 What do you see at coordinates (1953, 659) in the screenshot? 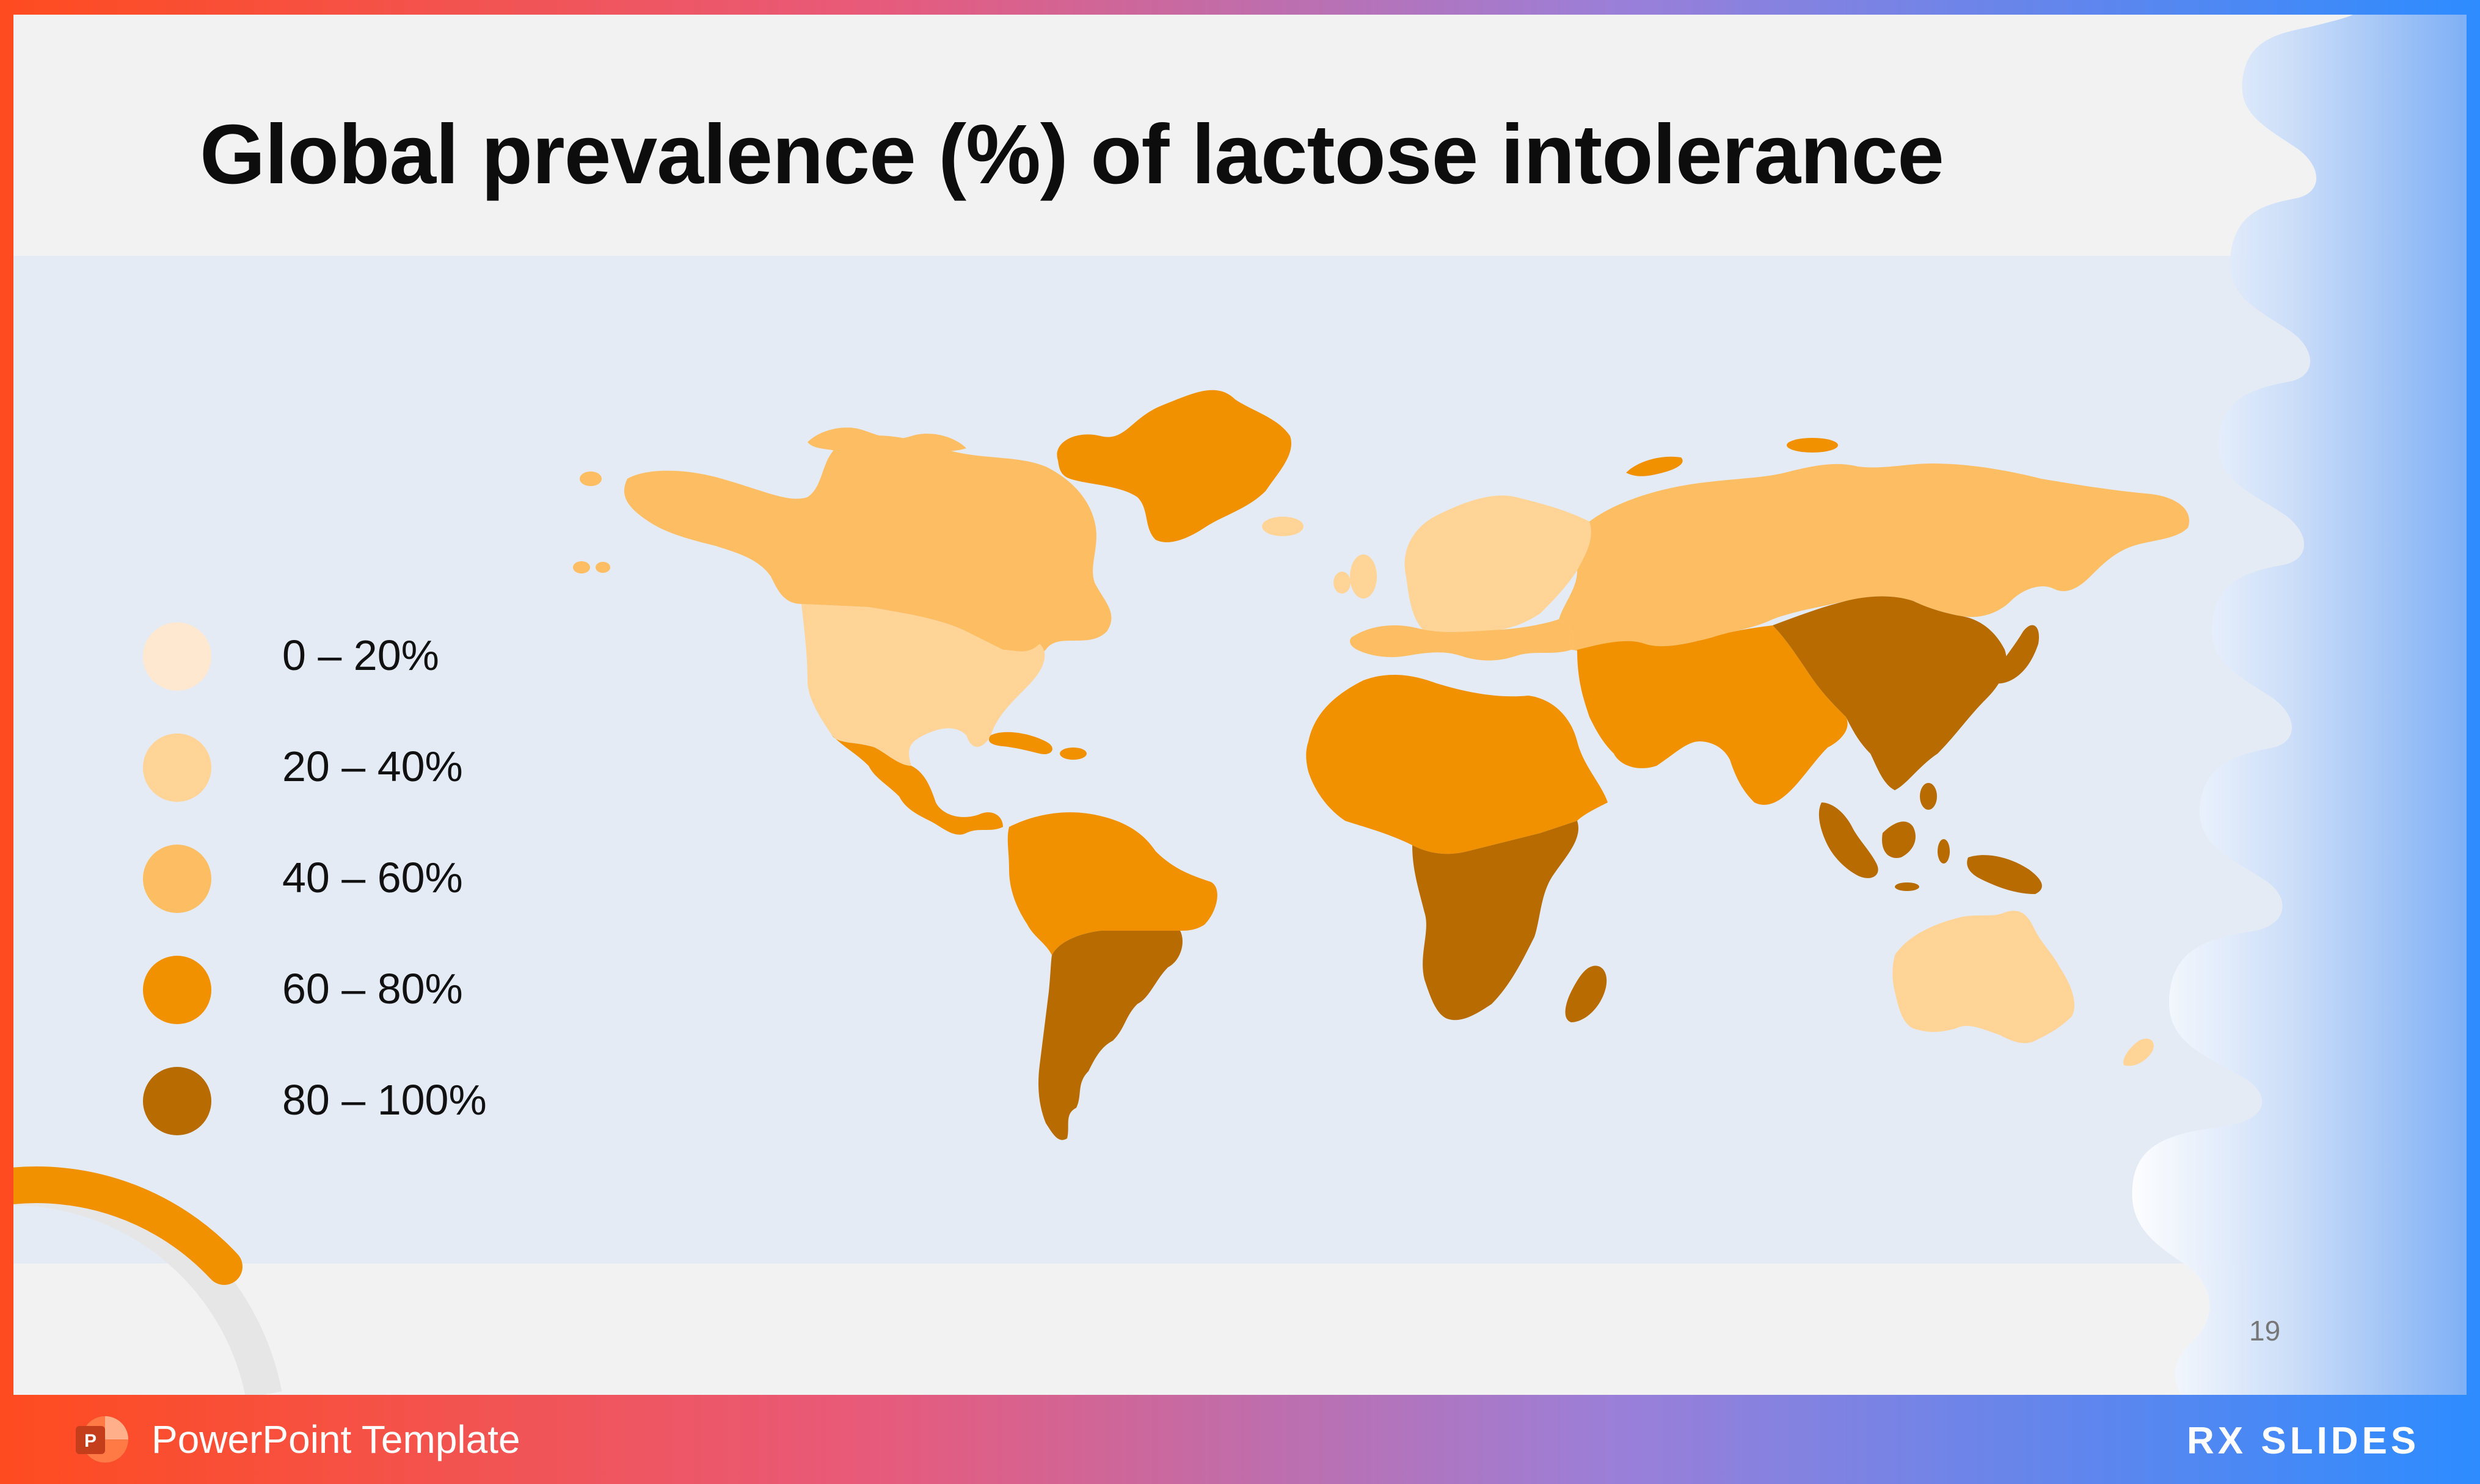
I see `region-korea` at bounding box center [1953, 659].